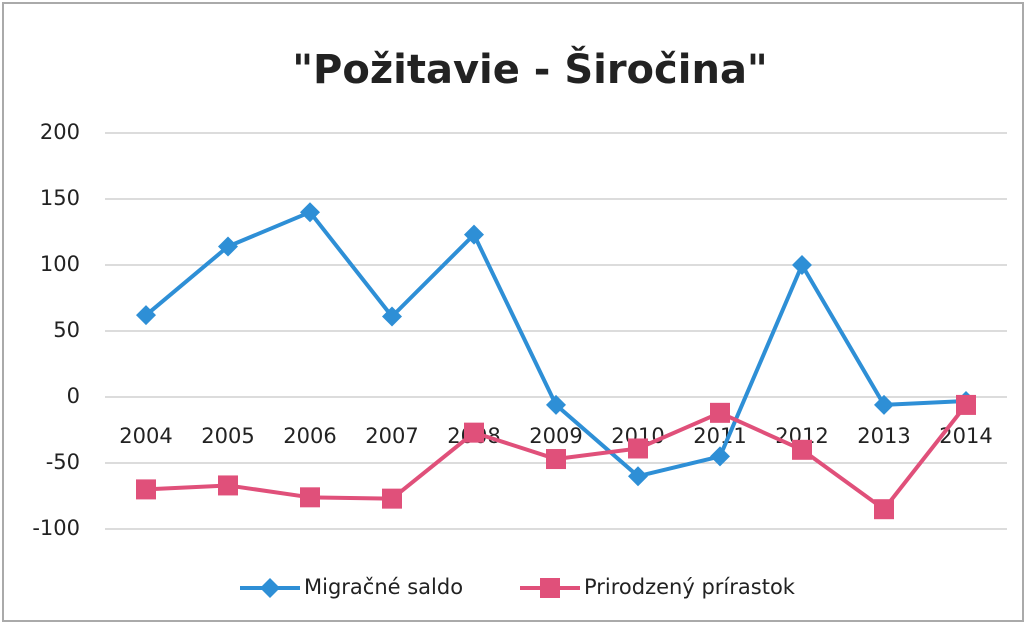 Image resolution: width=1027 pixels, height=627 pixels. Describe the element at coordinates (60, 264) in the screenshot. I see `y-tick-label: 100` at that location.